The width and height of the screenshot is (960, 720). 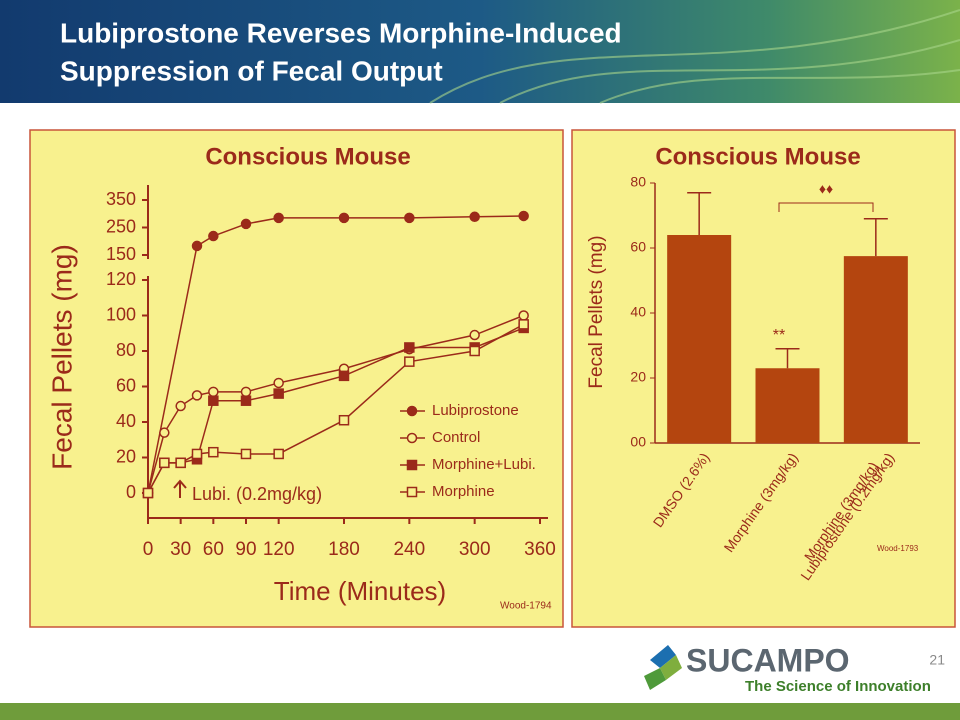 I want to click on legend-label: Lubiprostone, so click(x=475, y=410).